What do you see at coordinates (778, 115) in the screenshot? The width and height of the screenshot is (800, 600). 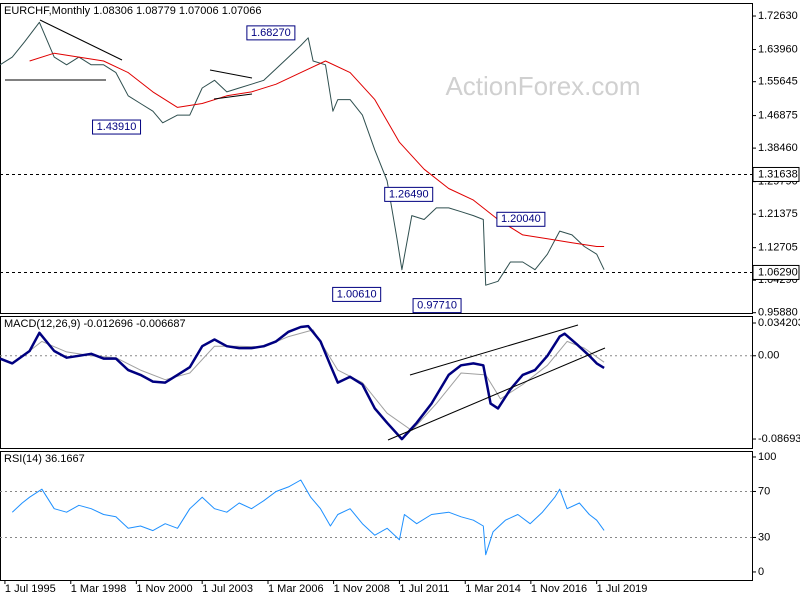 I see `y-tick-label: 1.46875` at bounding box center [778, 115].